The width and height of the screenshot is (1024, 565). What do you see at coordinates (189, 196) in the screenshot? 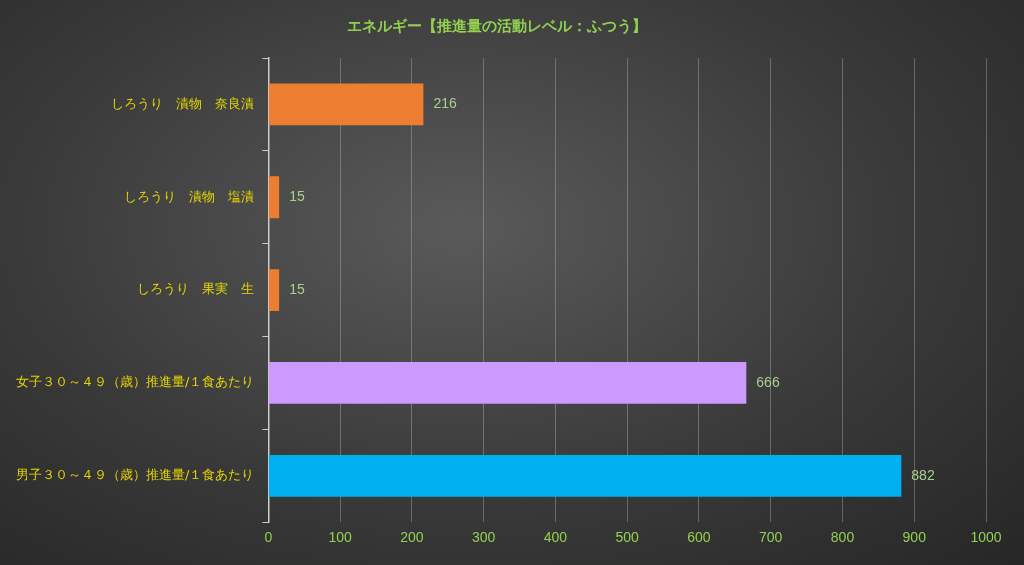
I see `y-tick-label: しろうり 漬物 塩漬` at bounding box center [189, 196].